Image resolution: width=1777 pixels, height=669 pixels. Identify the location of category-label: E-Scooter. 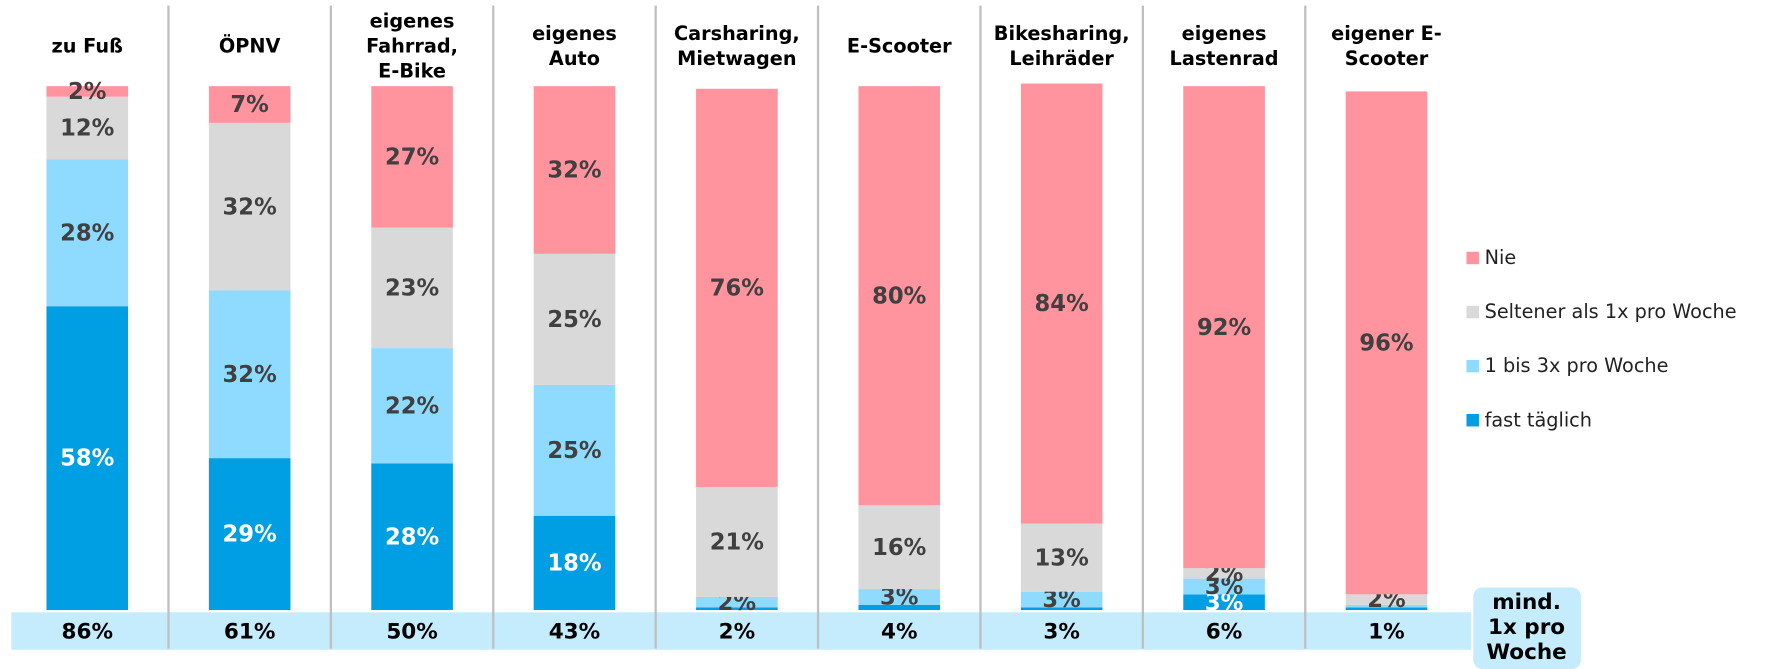
(899, 45).